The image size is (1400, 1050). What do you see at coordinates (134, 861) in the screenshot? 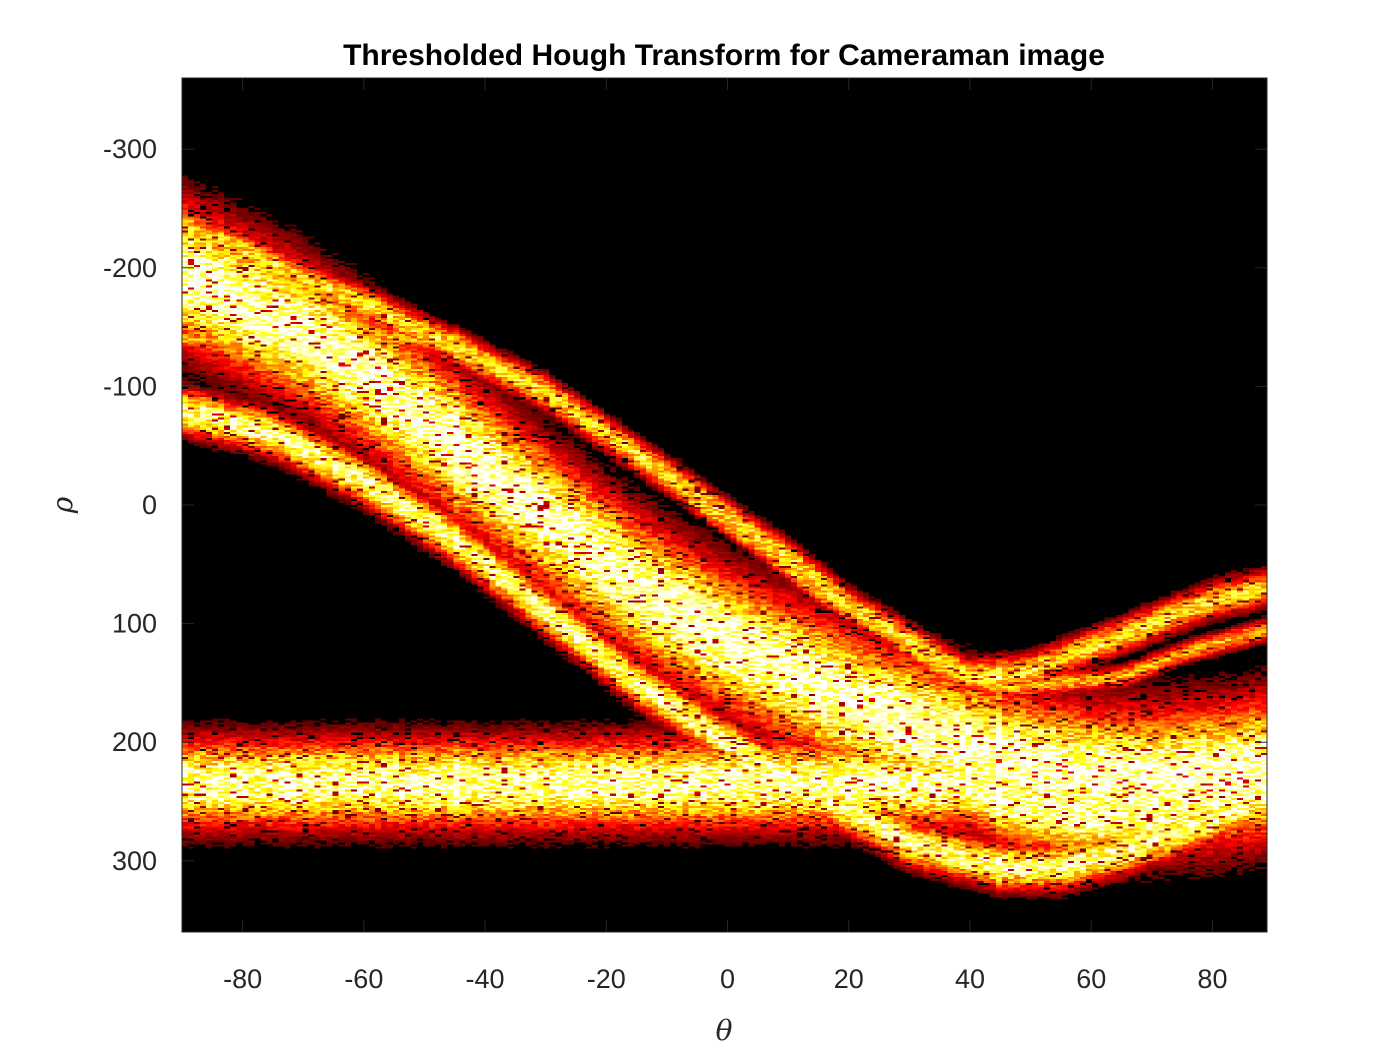
I see `y-tick-label: 300` at bounding box center [134, 861].